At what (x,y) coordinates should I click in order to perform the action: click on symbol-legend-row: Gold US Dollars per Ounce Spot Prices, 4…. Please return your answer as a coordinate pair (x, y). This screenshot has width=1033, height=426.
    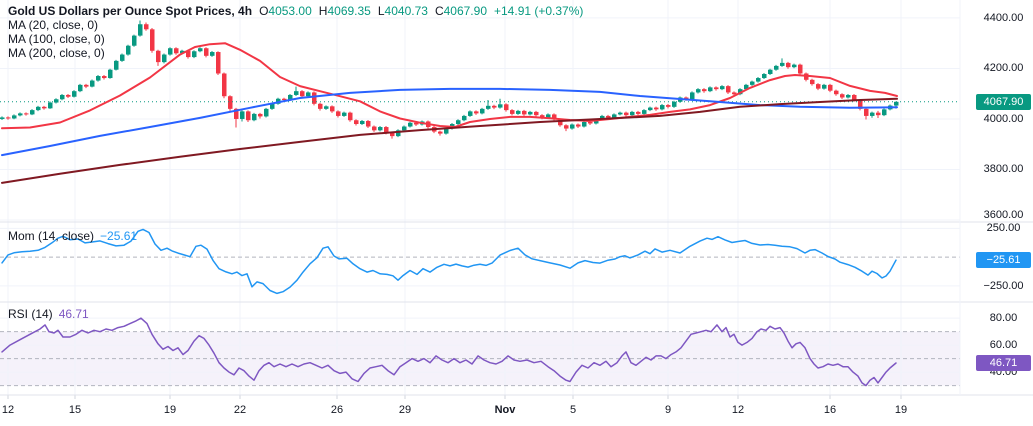
    Looking at the image, I should click on (295, 11).